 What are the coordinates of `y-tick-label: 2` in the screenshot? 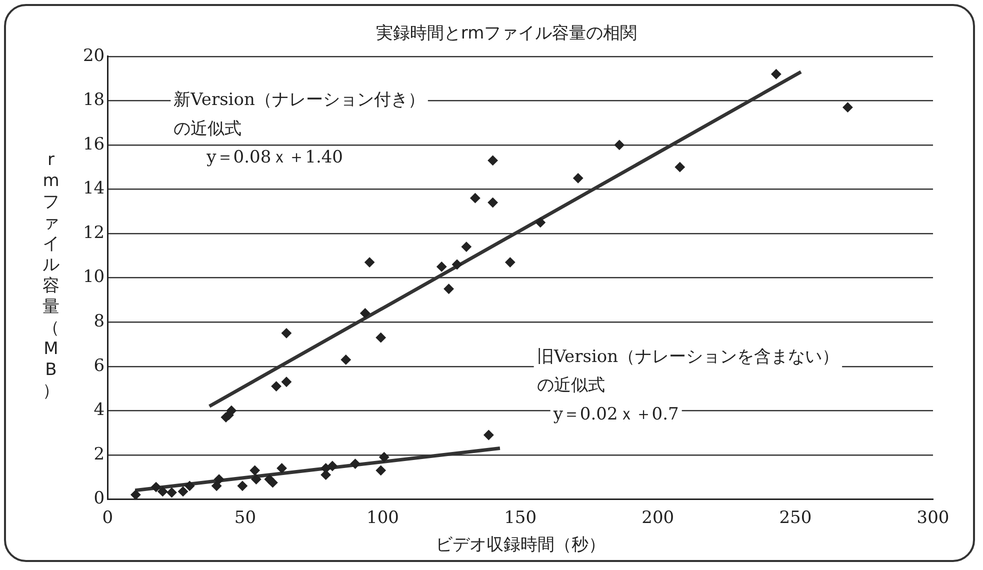 It's located at (99, 454).